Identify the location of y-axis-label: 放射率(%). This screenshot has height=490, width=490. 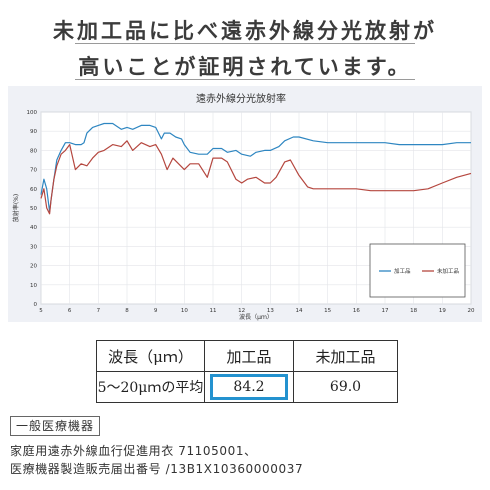
(16, 208).